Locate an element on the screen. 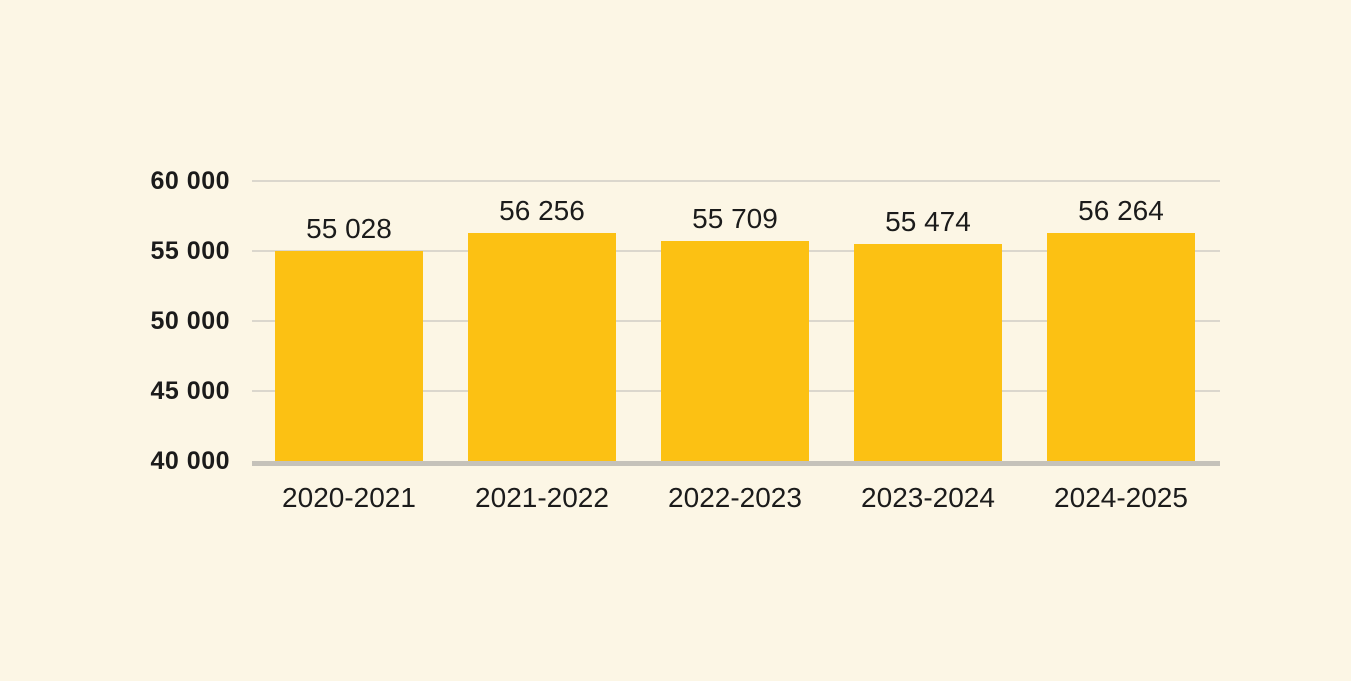 Image resolution: width=1351 pixels, height=681 pixels. bar-value-label: 55 028 is located at coordinates (349, 228).